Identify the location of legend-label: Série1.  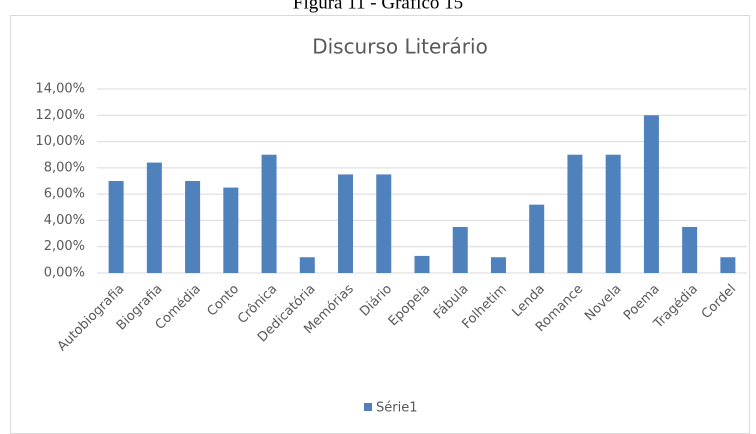
(396, 408).